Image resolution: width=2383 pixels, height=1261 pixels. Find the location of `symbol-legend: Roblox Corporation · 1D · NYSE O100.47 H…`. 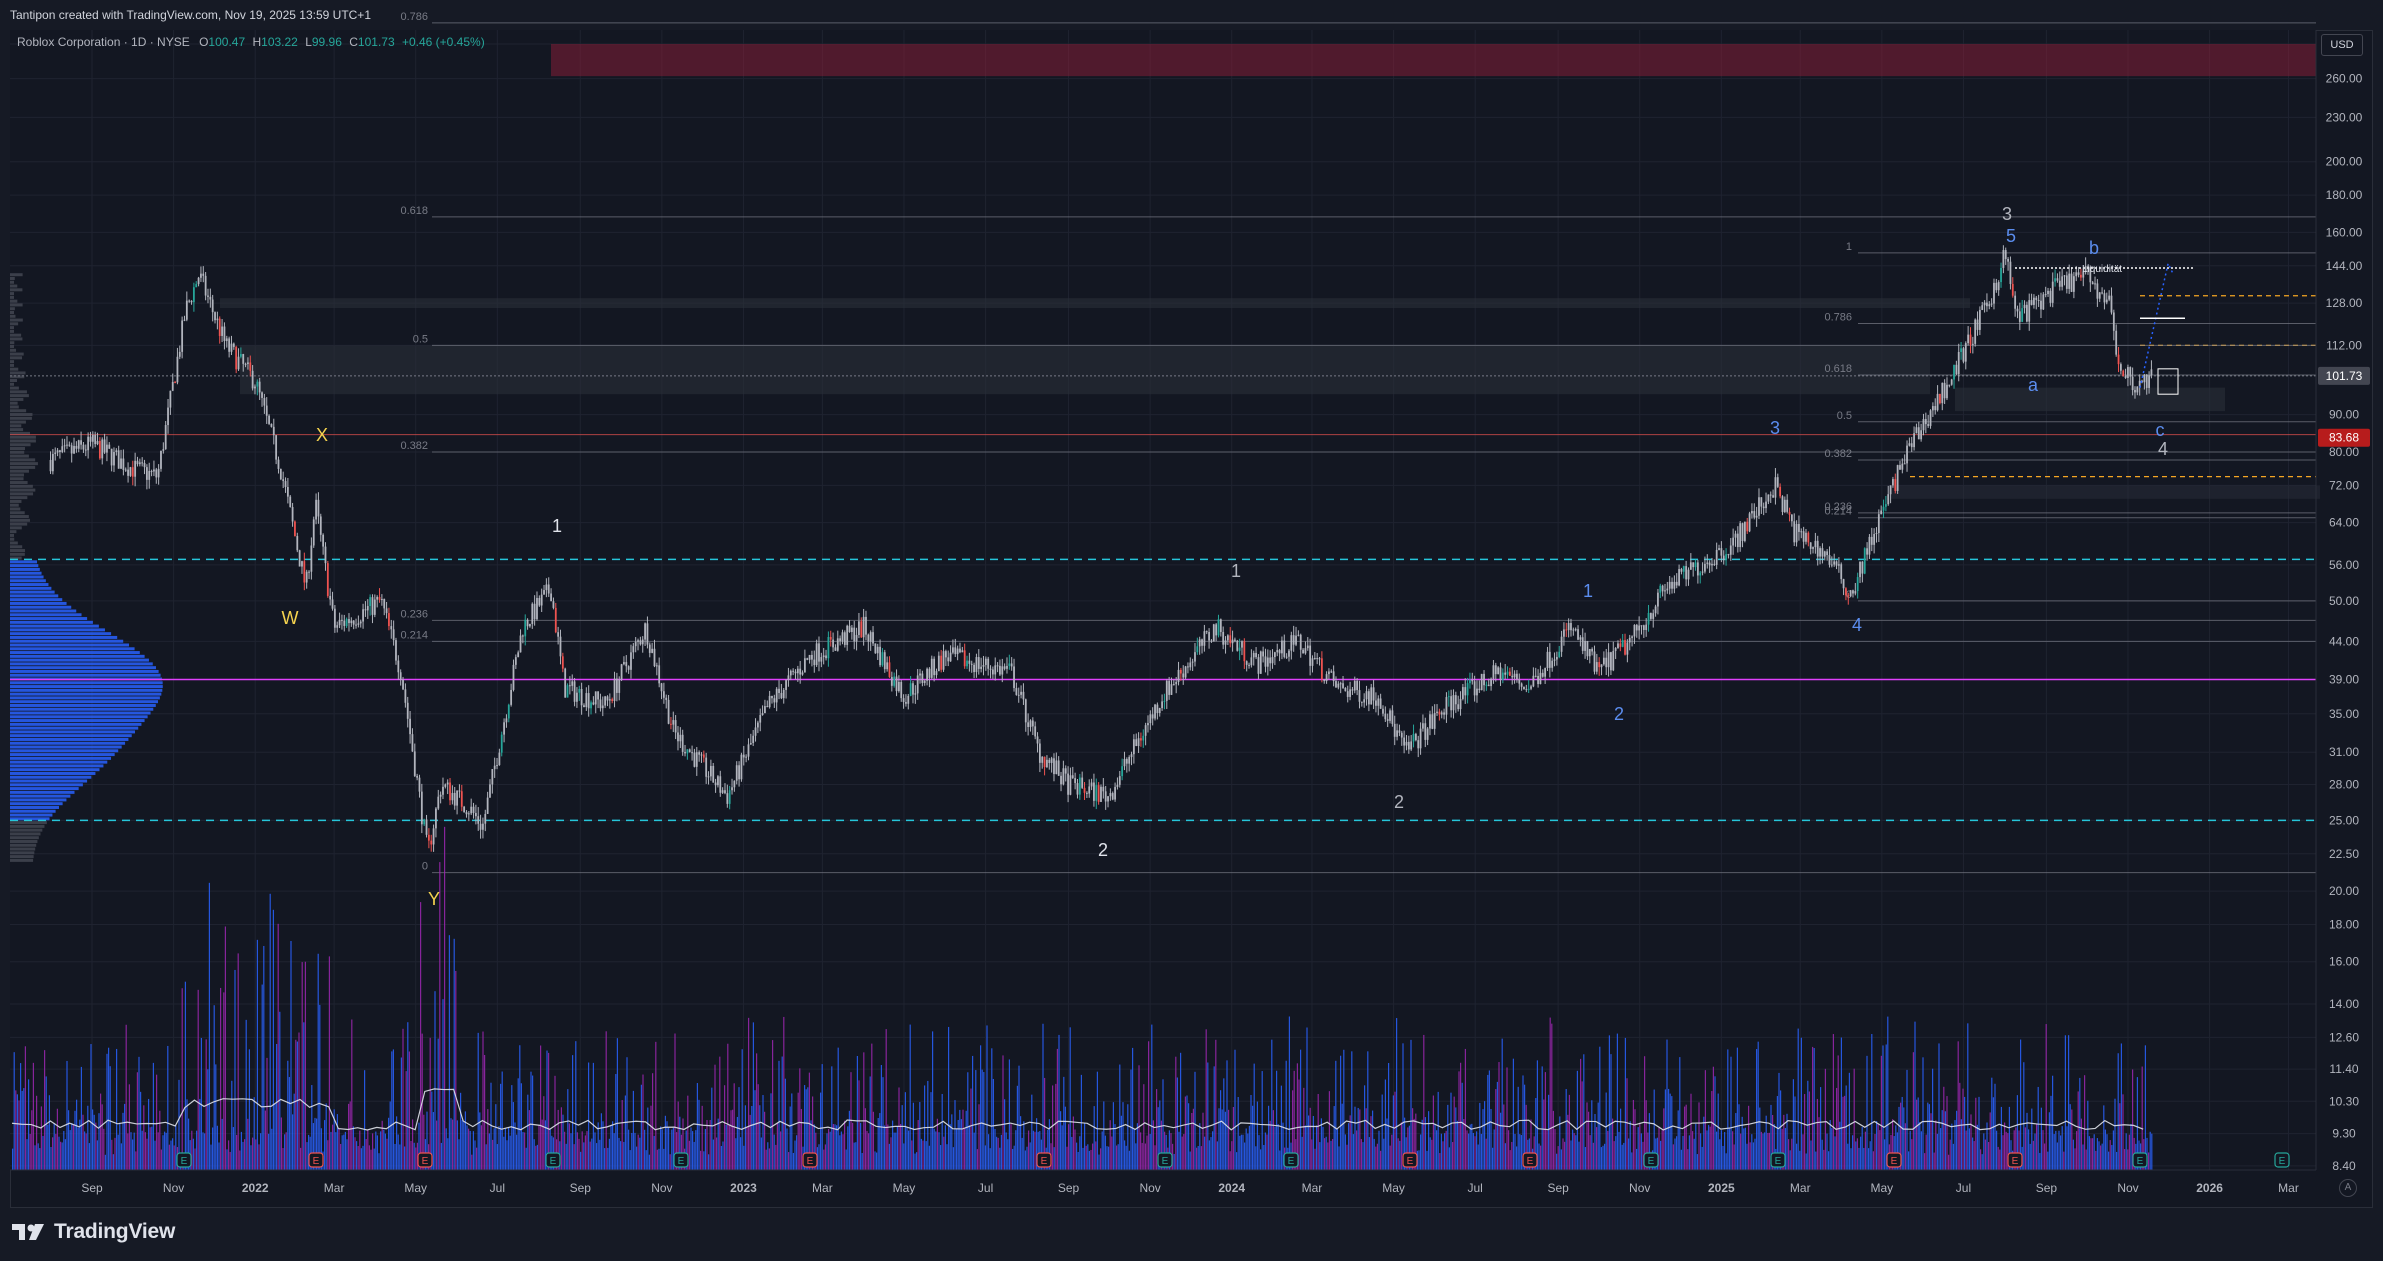

symbol-legend: Roblox Corporation · 1D · NYSE O100.47 H… is located at coordinates (251, 42).